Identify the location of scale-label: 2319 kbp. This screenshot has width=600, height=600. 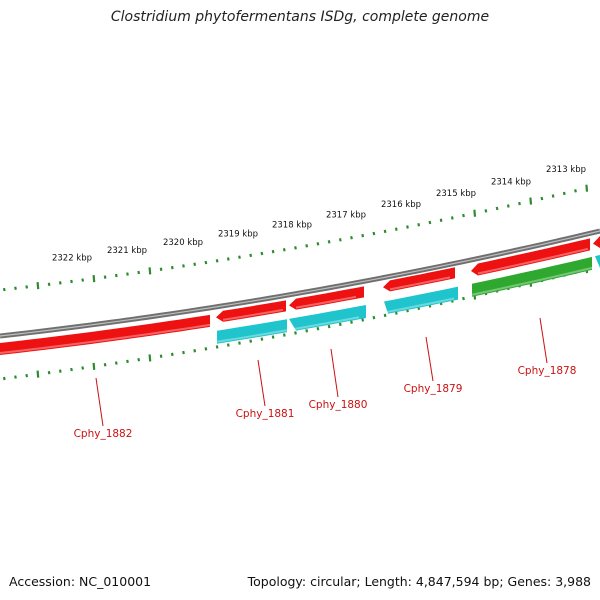
(238, 234).